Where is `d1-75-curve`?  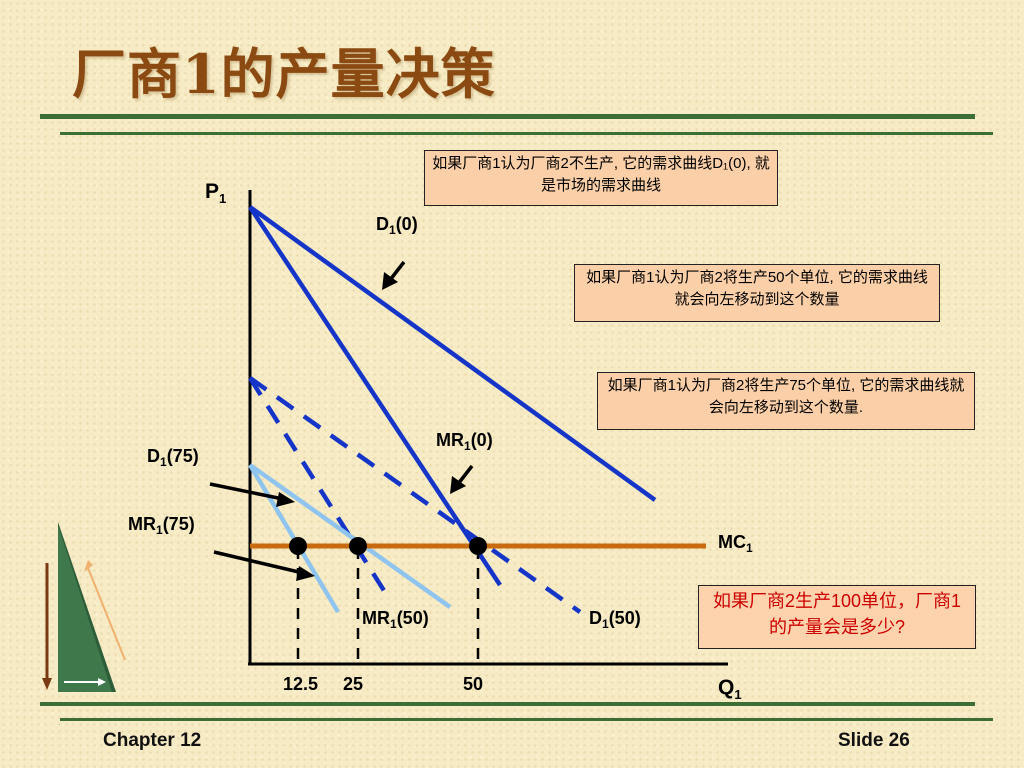
d1-75-curve is located at coordinates (350, 536).